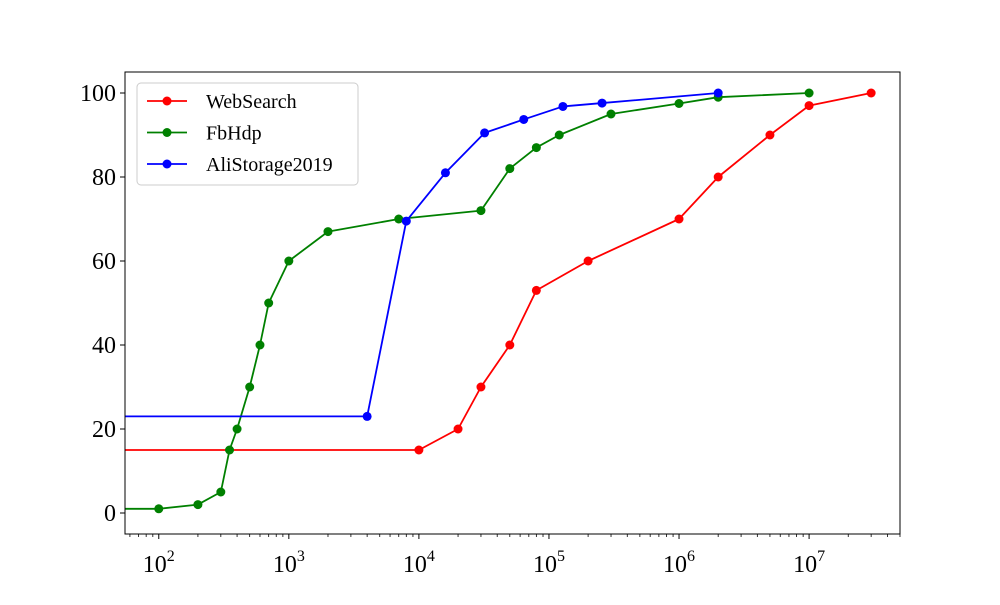 Image resolution: width=1000 pixels, height=605 pixels. I want to click on x-tick-label: 10⁵, so click(549, 563).